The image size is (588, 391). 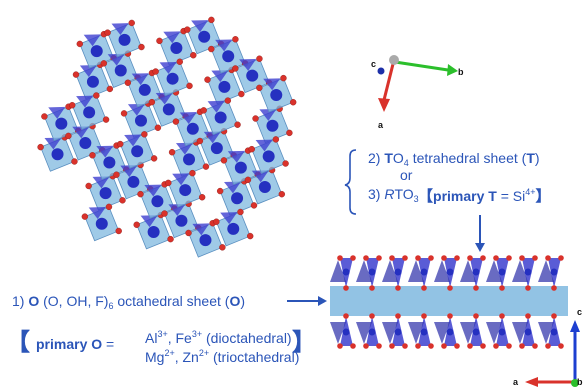 What do you see at coordinates (449, 302) in the screenshot?
I see `side-view-tot-layer` at bounding box center [449, 302].